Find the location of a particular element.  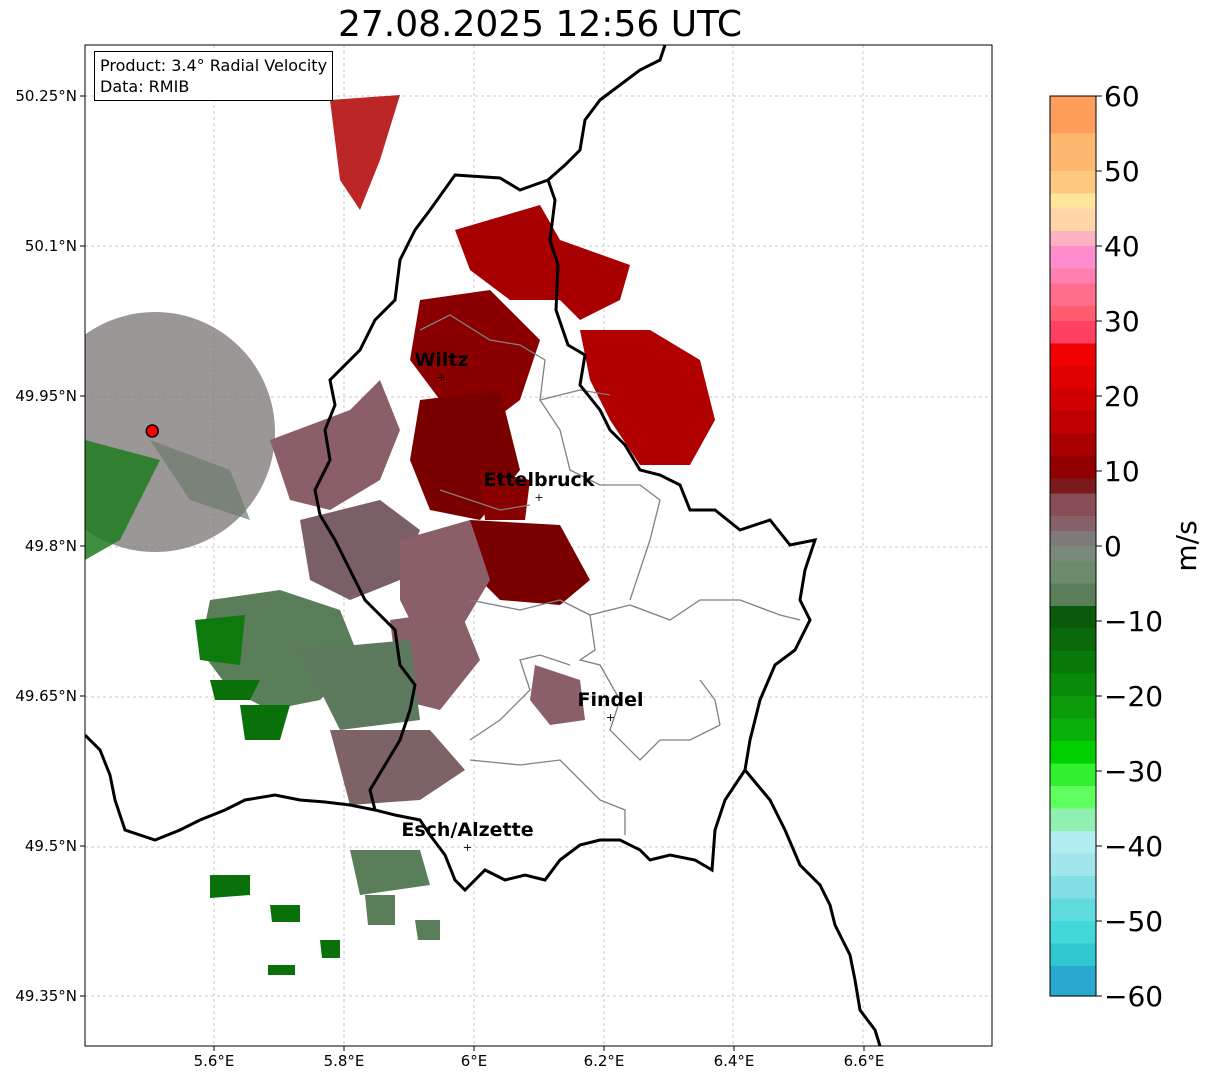

city-label: Esch/Alzette is located at coordinates (467, 830).